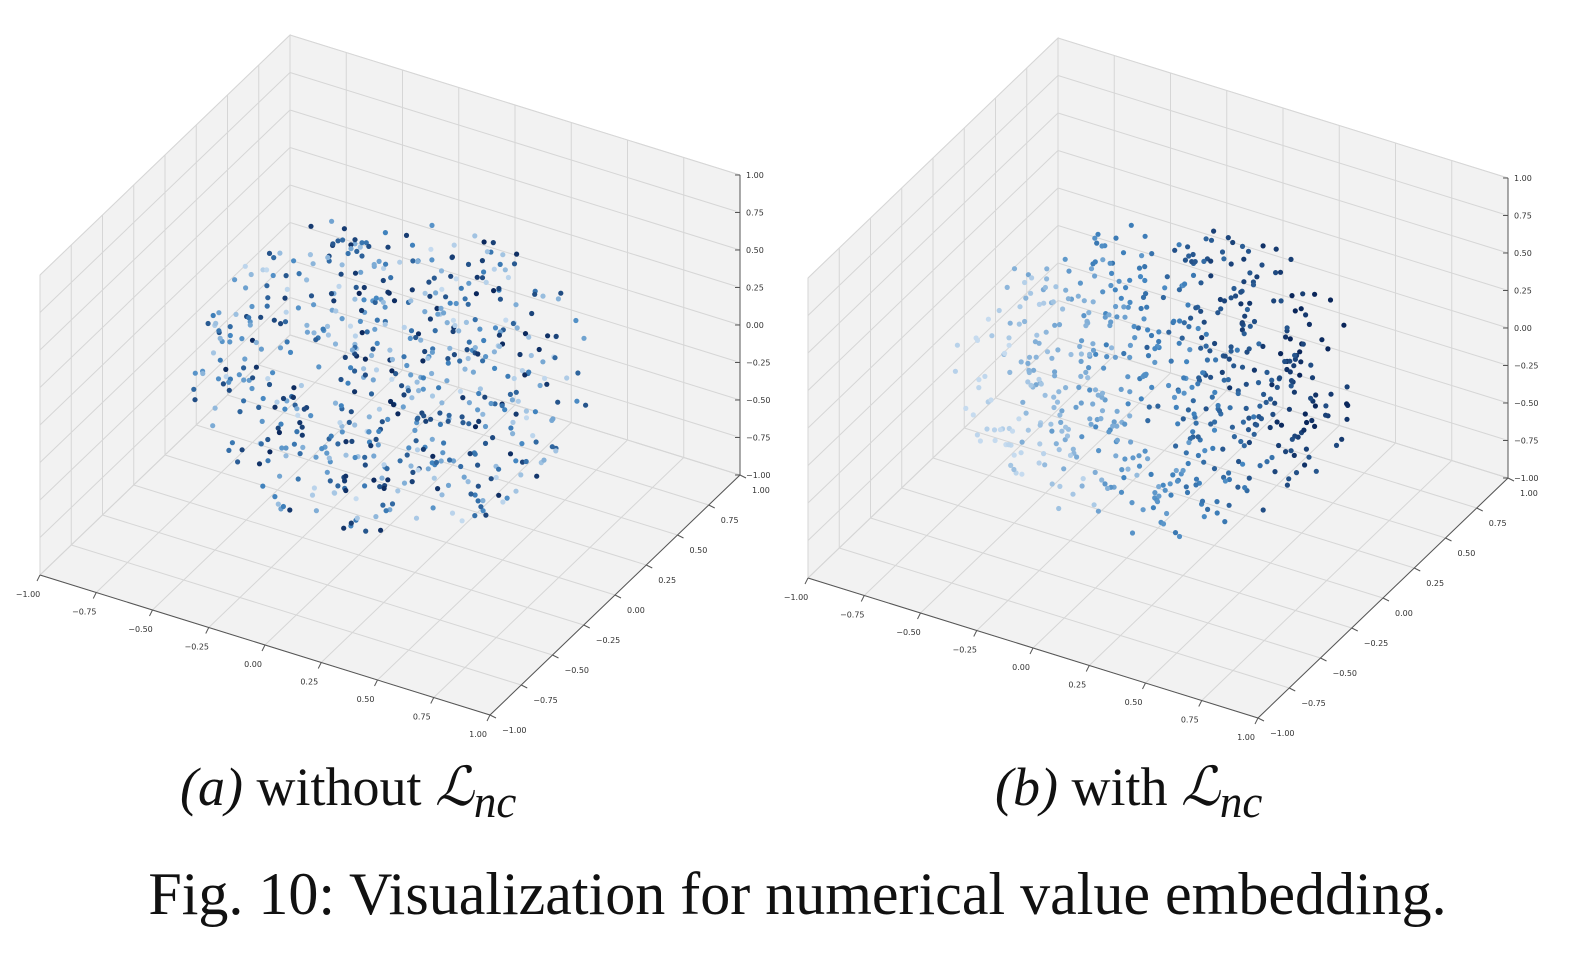  I want to click on caption-b-label: (b), so click(1026, 787).